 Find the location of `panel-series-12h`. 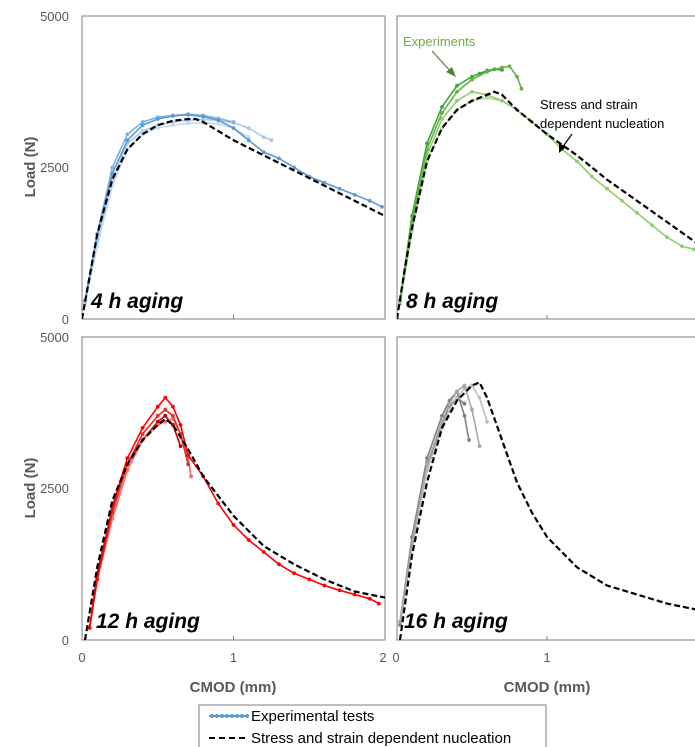

panel-series-12h is located at coordinates (234, 517).